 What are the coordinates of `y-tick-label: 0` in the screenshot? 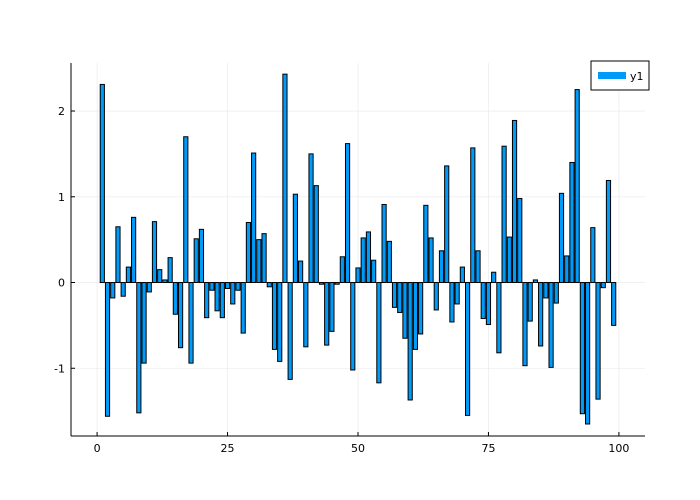 It's located at (61, 283).